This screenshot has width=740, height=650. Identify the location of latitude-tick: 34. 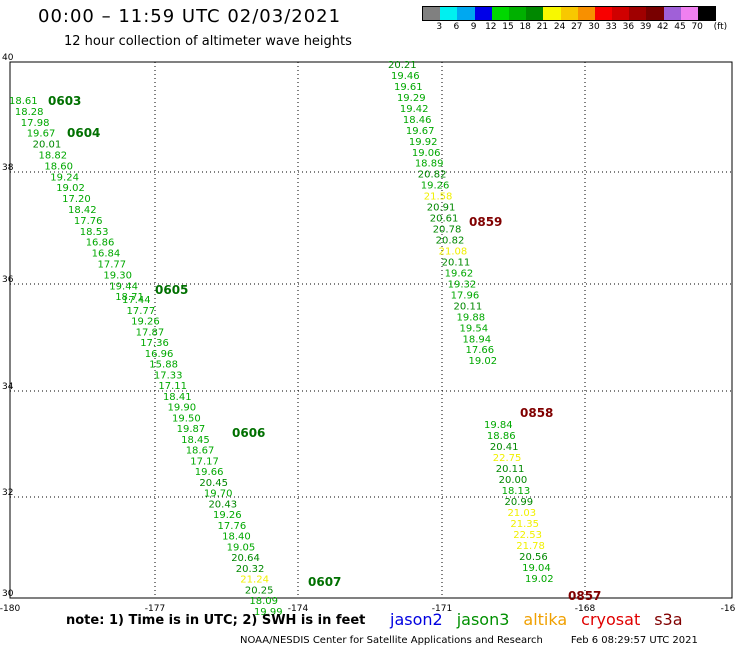
(8, 387).